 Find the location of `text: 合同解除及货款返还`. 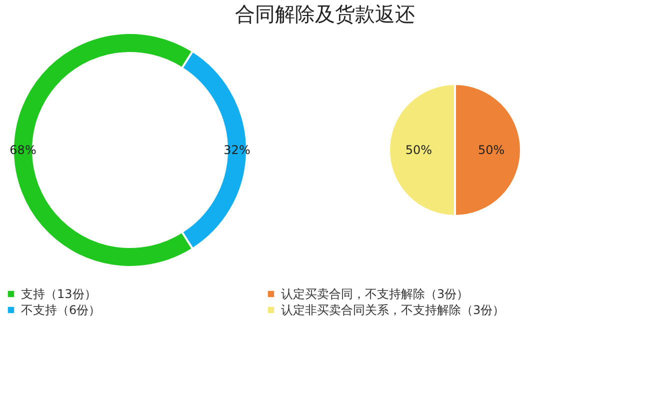

text: 合同解除及货款返还 is located at coordinates (325, 14).